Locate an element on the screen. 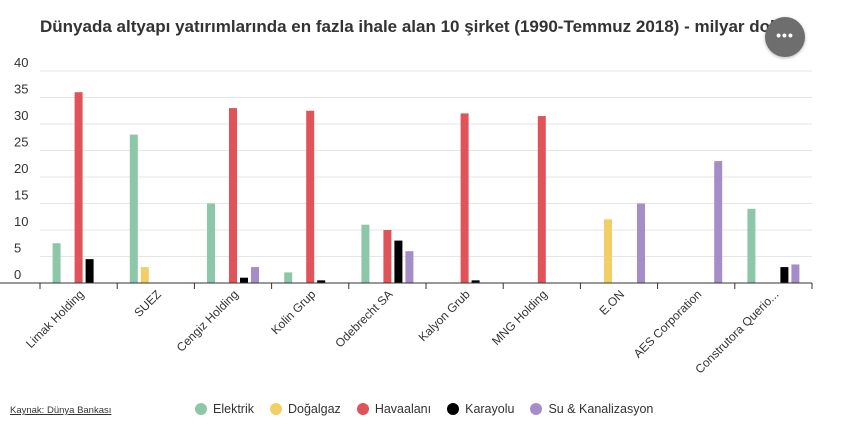 This screenshot has width=843, height=425. y-tick-label: 25 is located at coordinates (21, 142).